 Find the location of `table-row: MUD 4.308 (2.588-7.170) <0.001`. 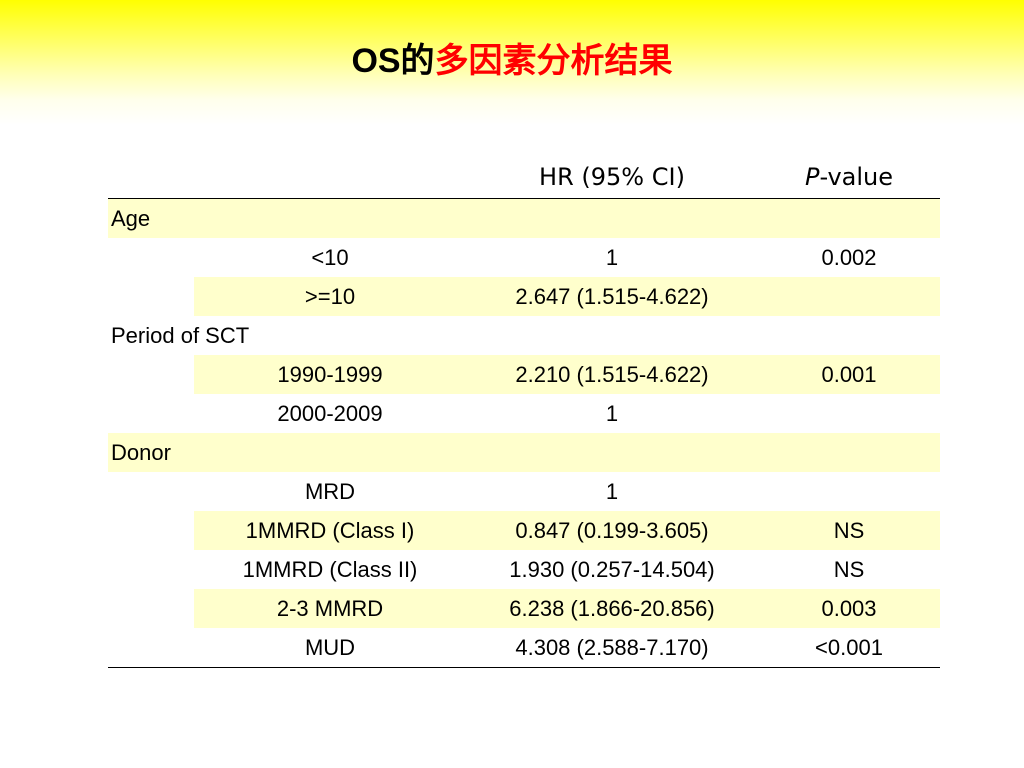

table-row: MUD 4.308 (2.588-7.170) <0.001 is located at coordinates (524, 648).